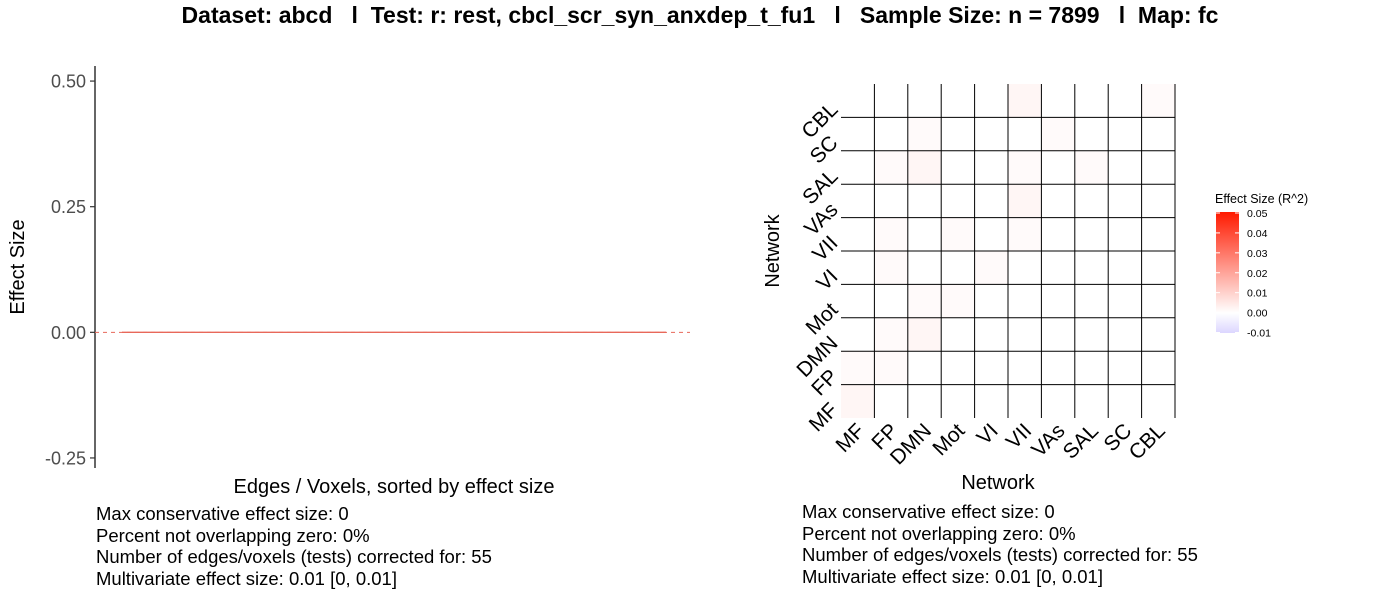 The image size is (1400, 600). I want to click on legend-title: Effect Size (R^2), so click(1261, 199).